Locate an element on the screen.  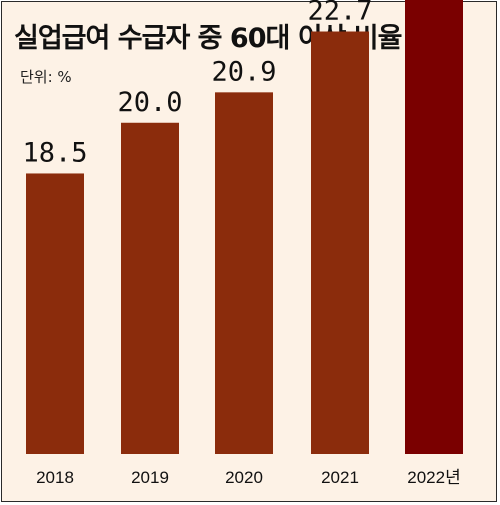
value-label-2: 20.9 is located at coordinates (243, 71).